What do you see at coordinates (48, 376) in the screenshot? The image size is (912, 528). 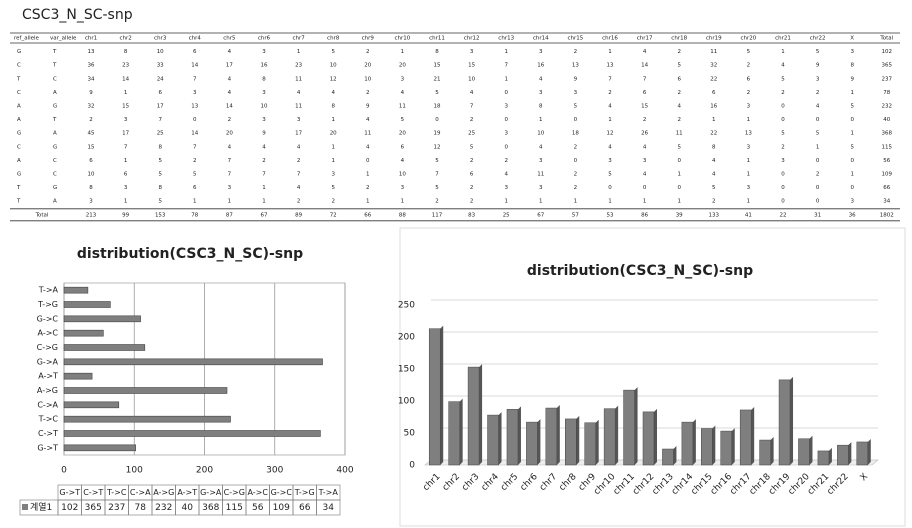 I see `y-tick-label: A->T` at bounding box center [48, 376].